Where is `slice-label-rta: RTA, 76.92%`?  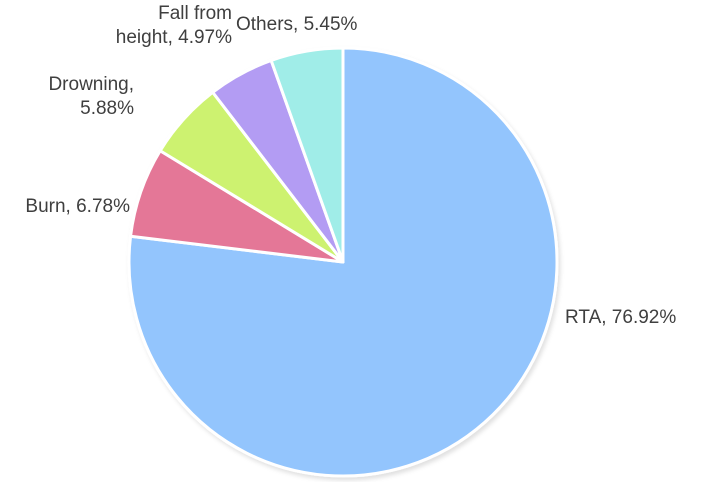
slice-label-rta: RTA, 76.92% is located at coordinates (620, 317).